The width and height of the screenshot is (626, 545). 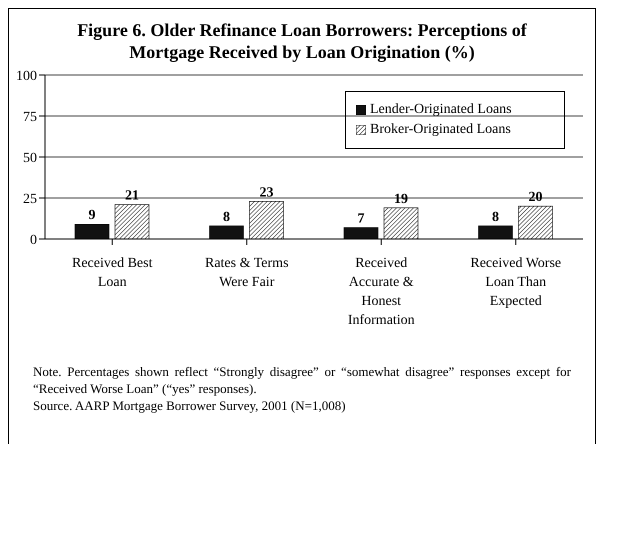 I want to click on source-note: Source. AARP Mortgage Borrower Survey, 2001 (N=1,008), so click(x=190, y=405).